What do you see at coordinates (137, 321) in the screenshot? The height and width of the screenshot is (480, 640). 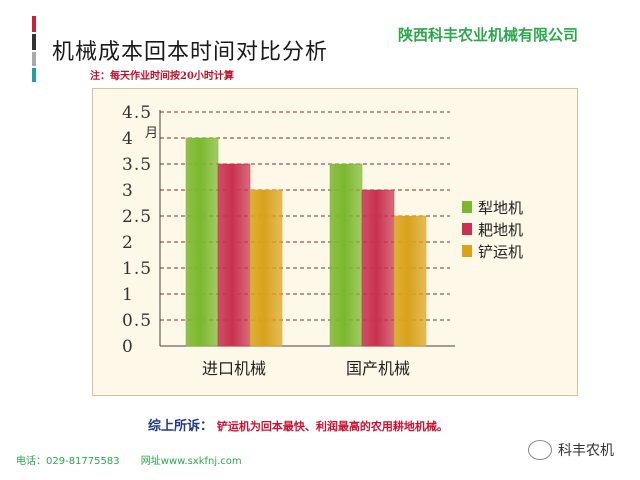 I see `y-tick-label: 0.5` at bounding box center [137, 321].